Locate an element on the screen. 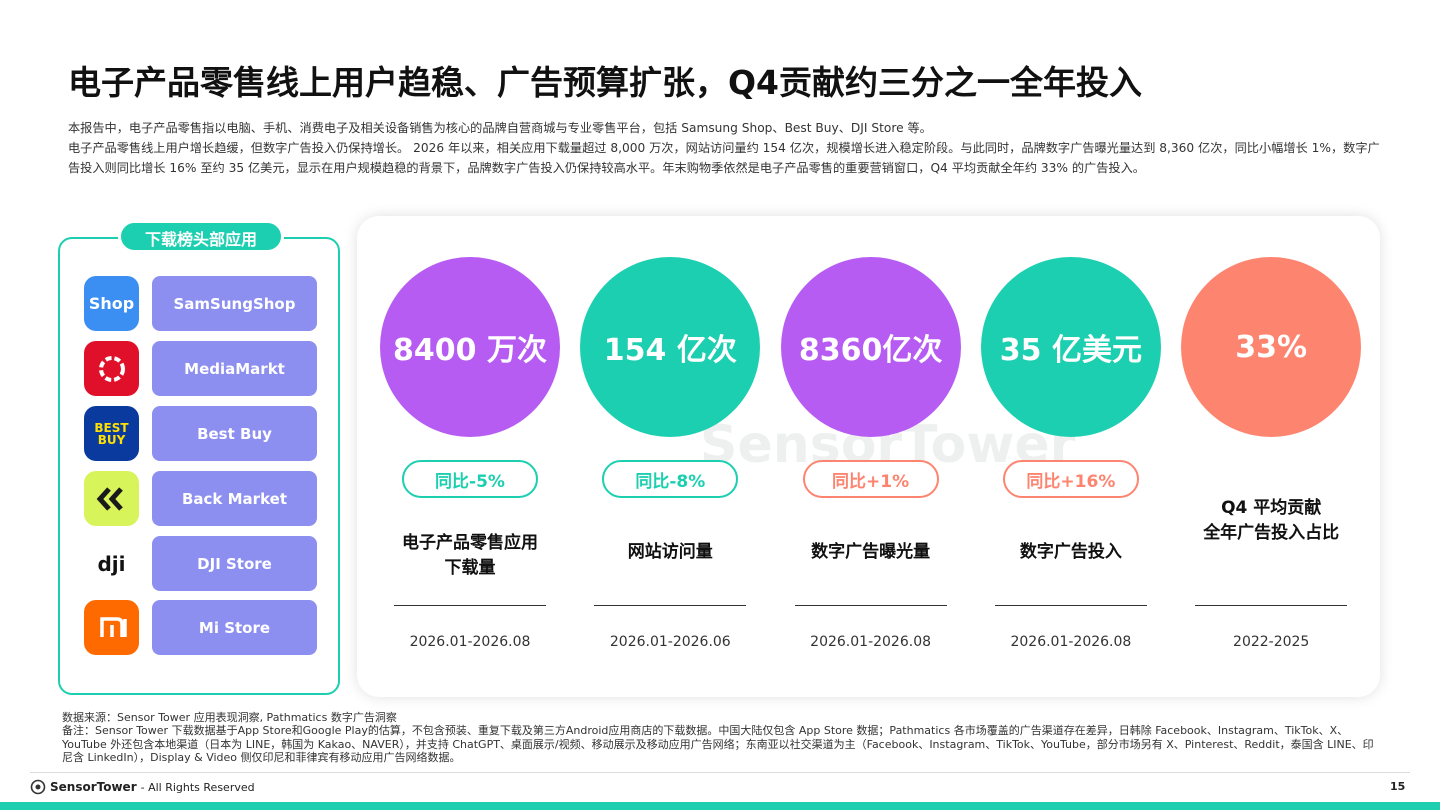 This screenshot has height=810, width=1440. metric-label-line: 数字广告投入 is located at coordinates (1070, 552).